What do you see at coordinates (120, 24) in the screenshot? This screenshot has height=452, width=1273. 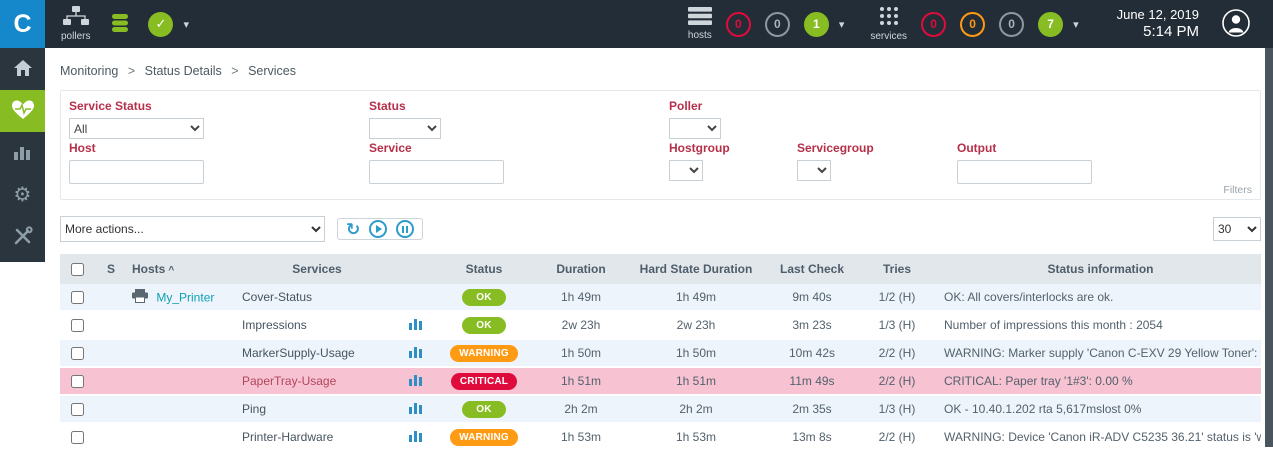 I see `database-icon` at bounding box center [120, 24].